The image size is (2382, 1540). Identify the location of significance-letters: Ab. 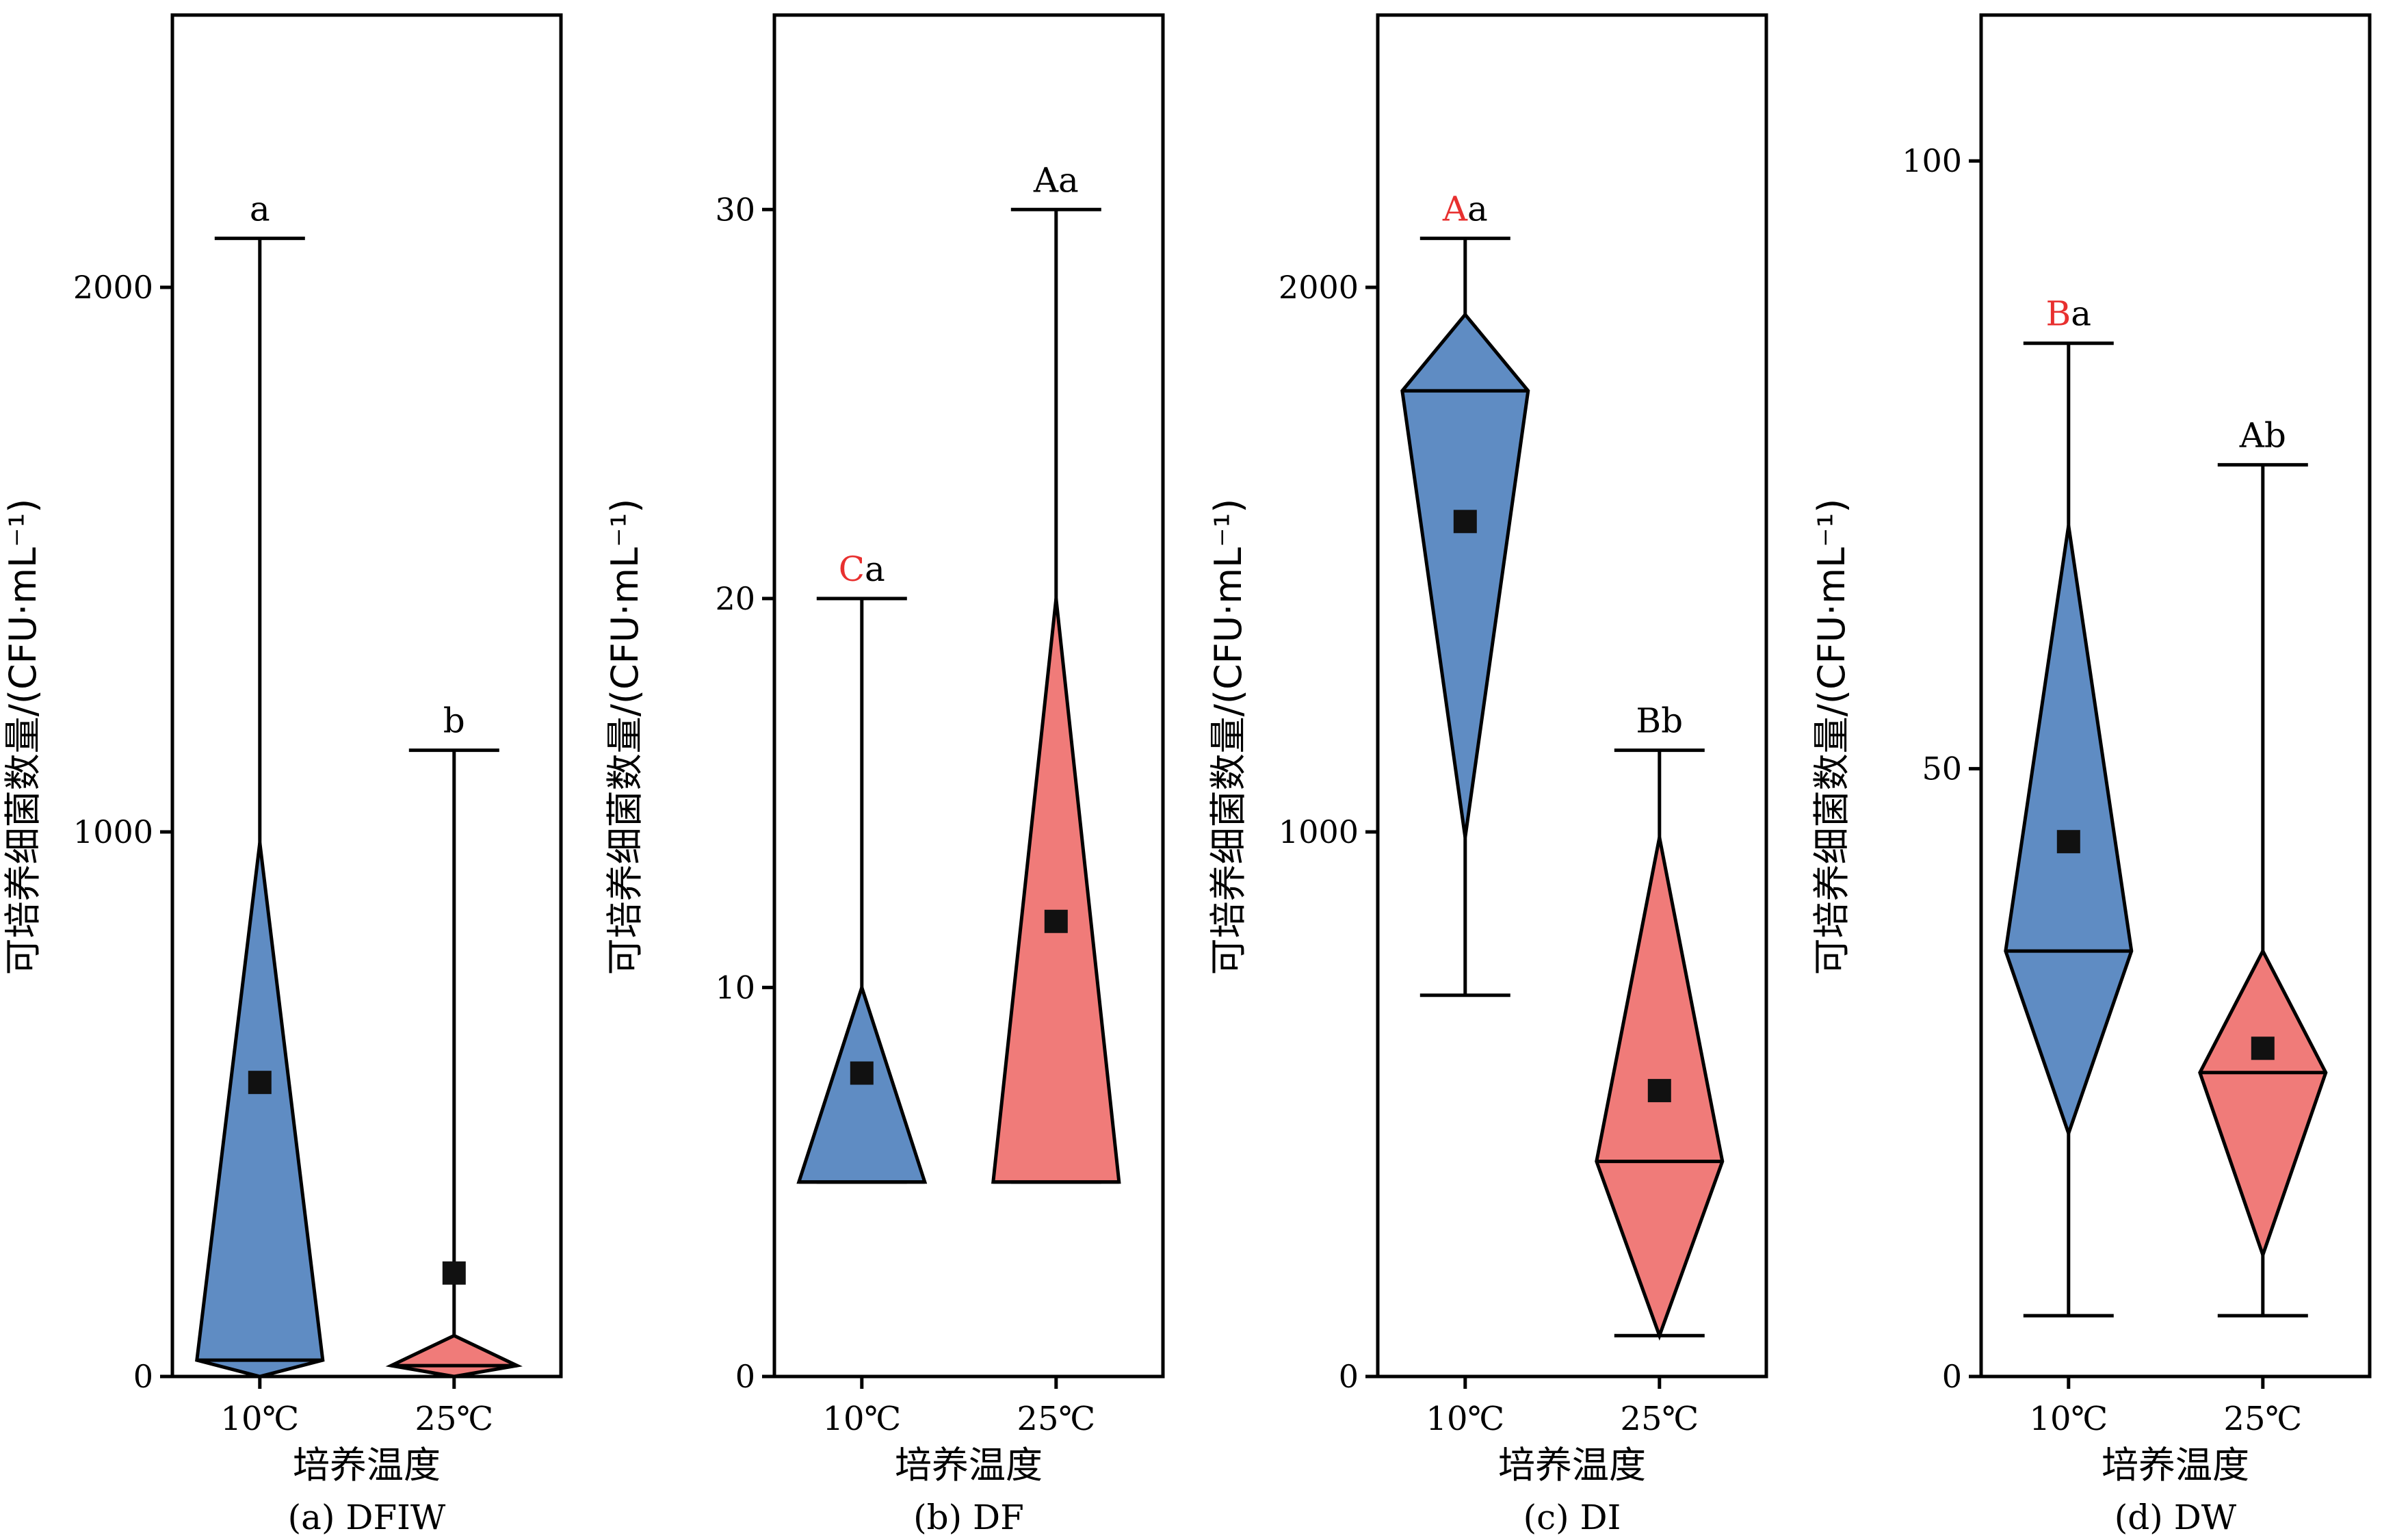
(2262, 435).